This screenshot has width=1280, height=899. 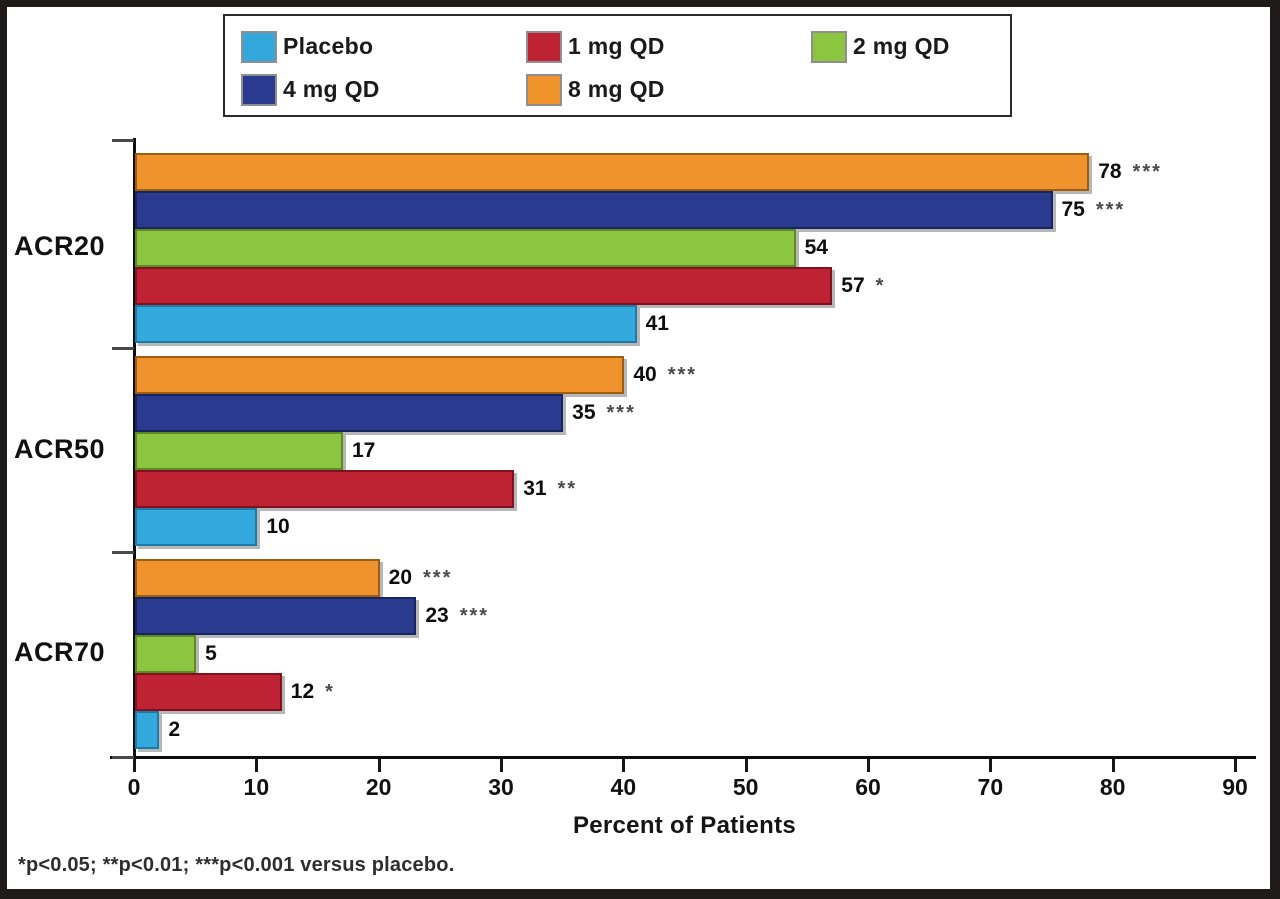 What do you see at coordinates (60, 246) in the screenshot?
I see `group-label-acr20: ACR20` at bounding box center [60, 246].